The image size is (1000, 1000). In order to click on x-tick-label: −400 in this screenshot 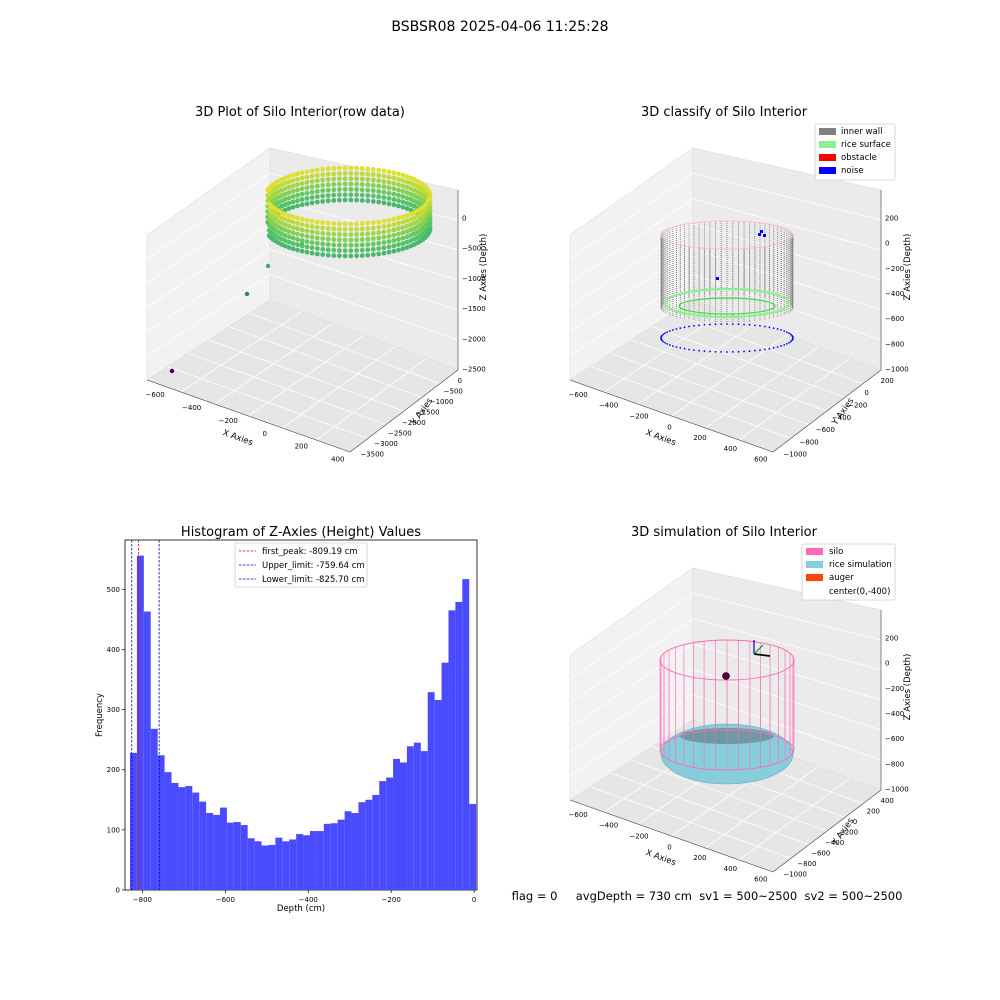, I will do `click(608, 826)`.